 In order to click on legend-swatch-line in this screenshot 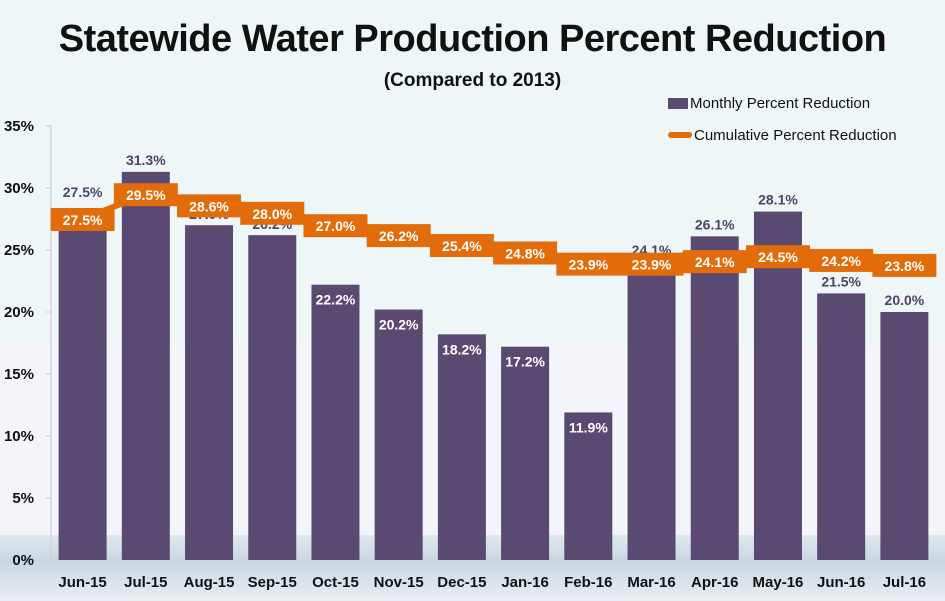, I will do `click(680, 135)`.